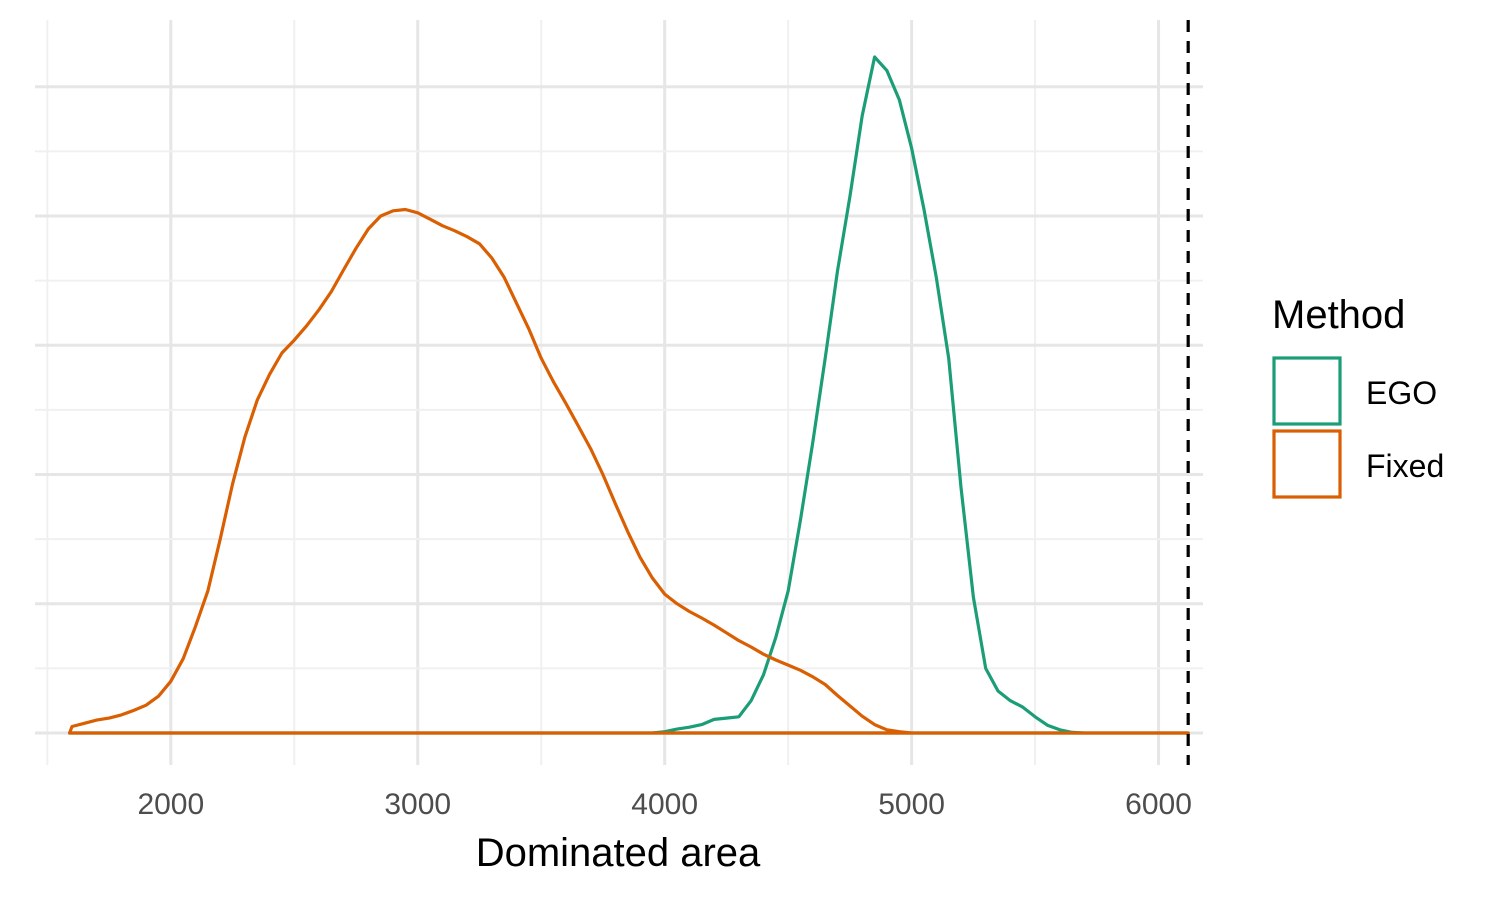 The height and width of the screenshot is (905, 1500). What do you see at coordinates (1307, 464) in the screenshot?
I see `legend-key-fixed` at bounding box center [1307, 464].